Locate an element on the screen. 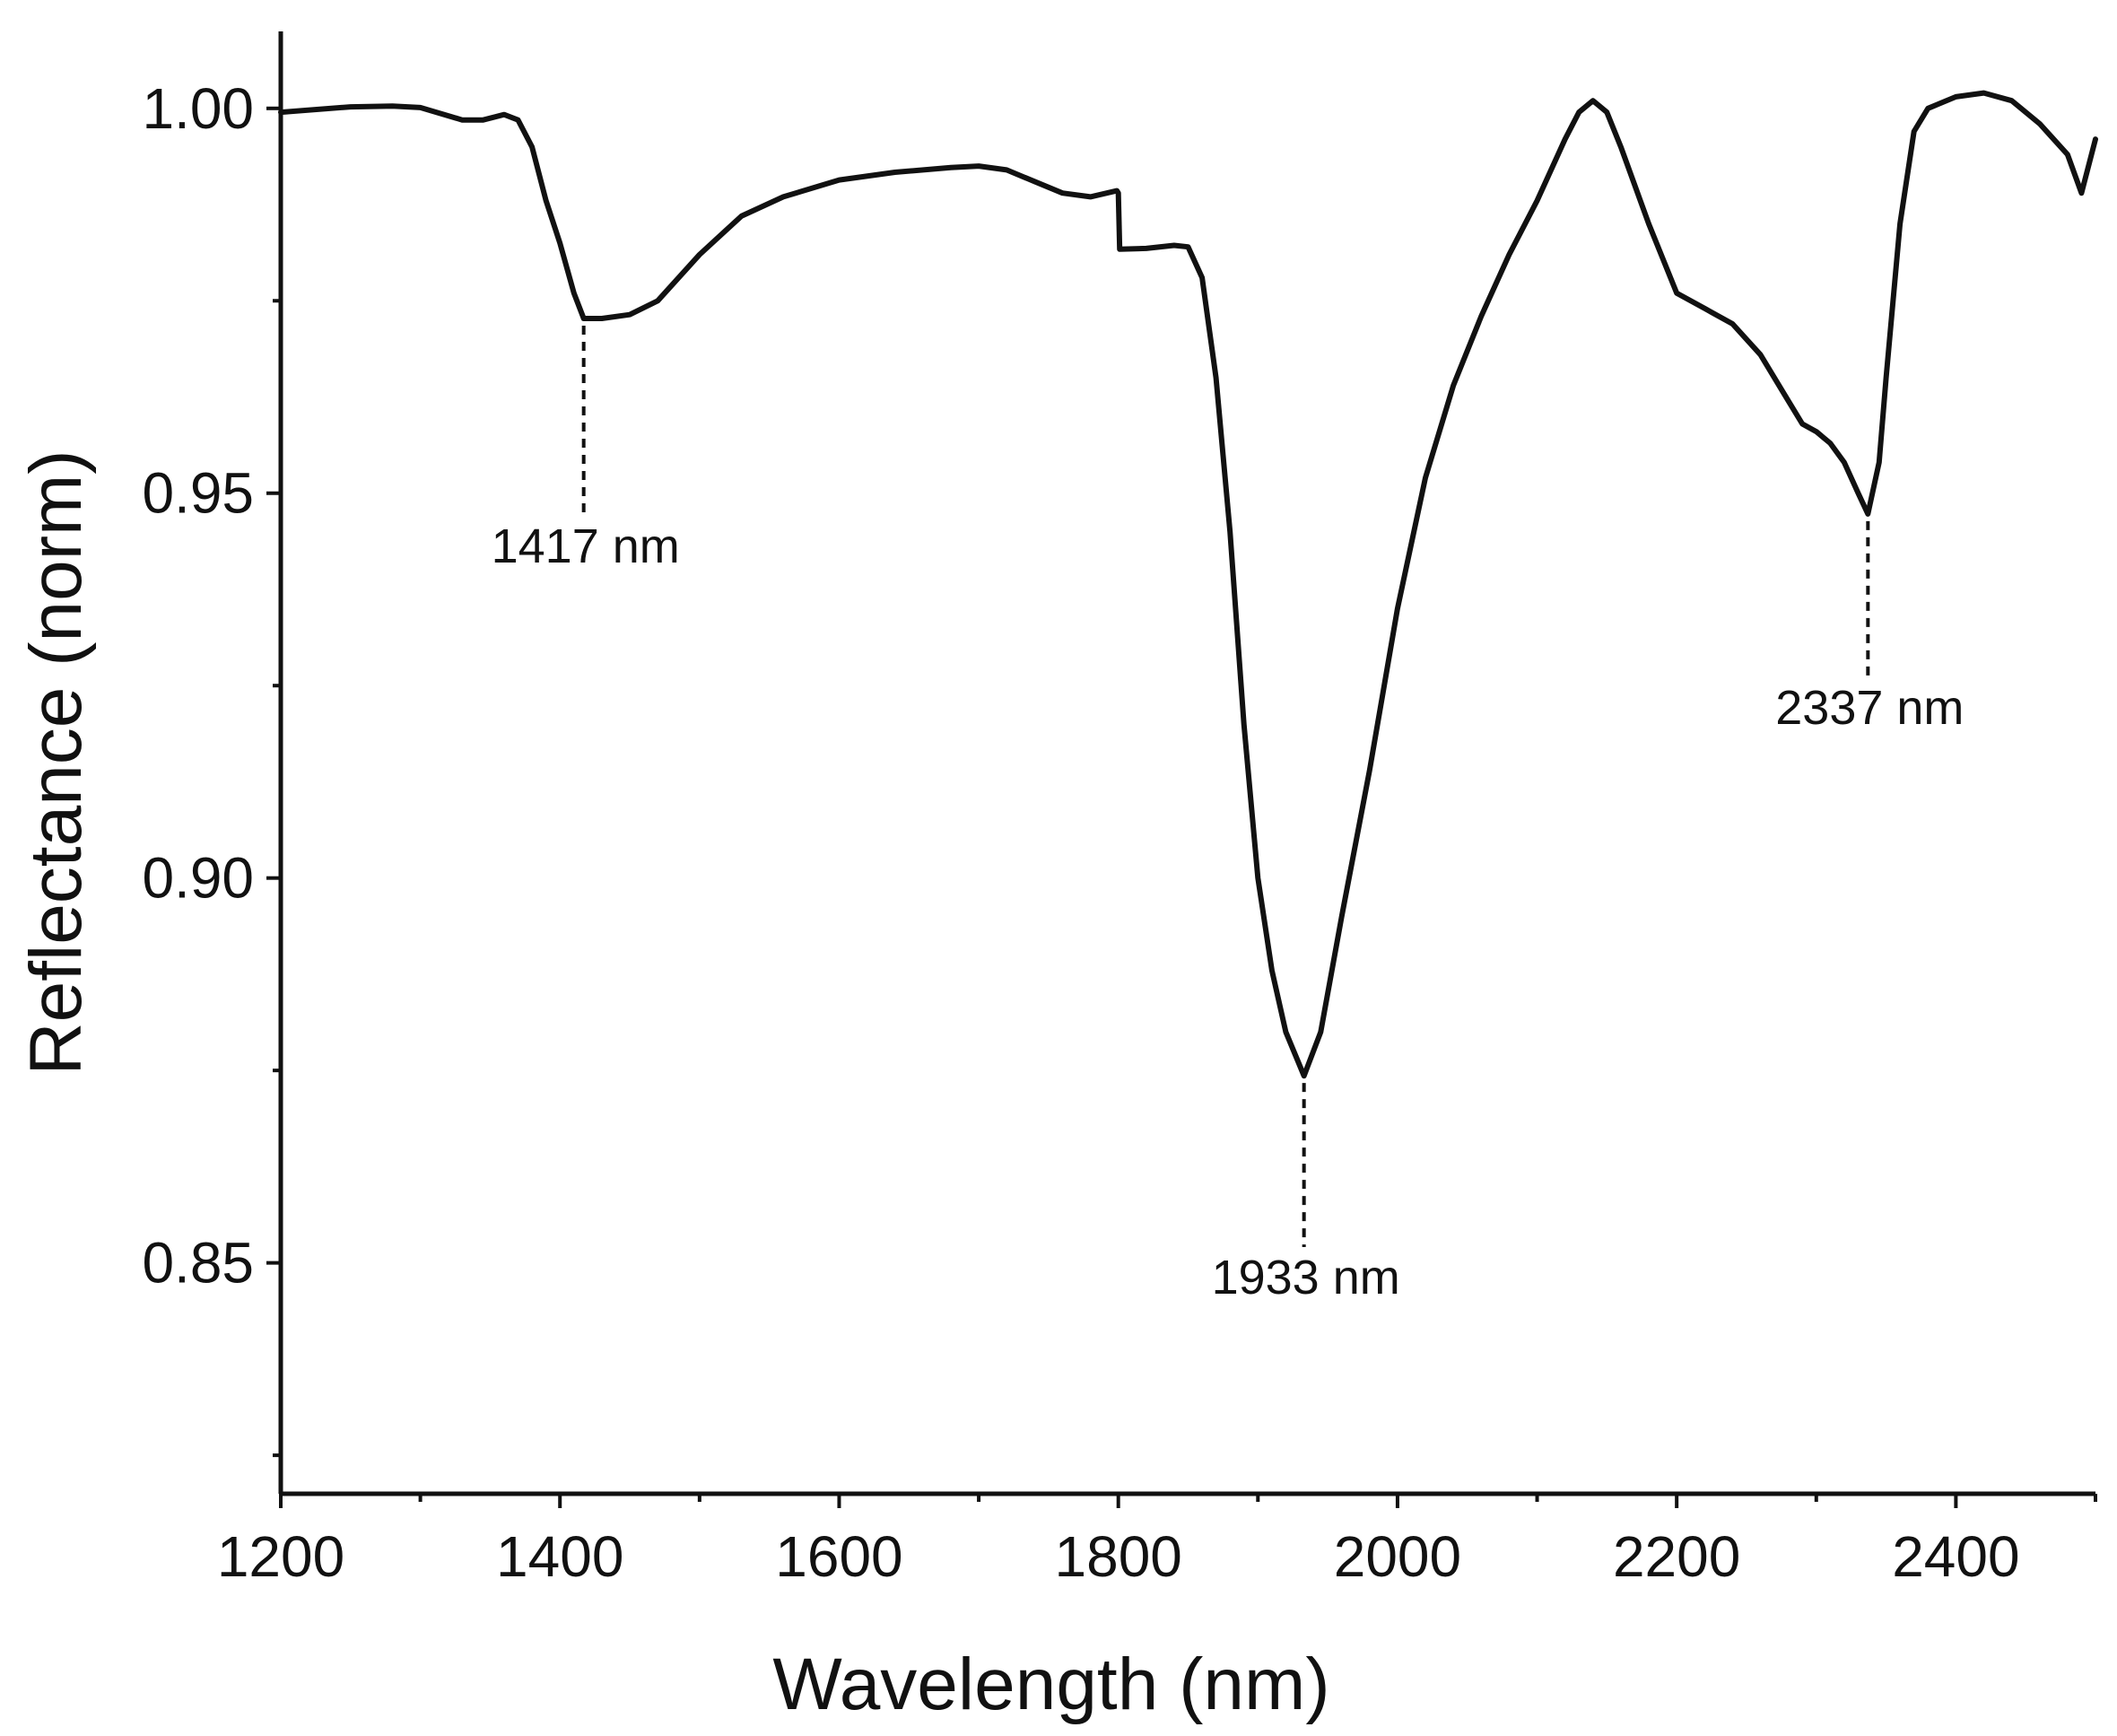 The image size is (2117, 1736). y-tick-label: 0.85 is located at coordinates (198, 1263).